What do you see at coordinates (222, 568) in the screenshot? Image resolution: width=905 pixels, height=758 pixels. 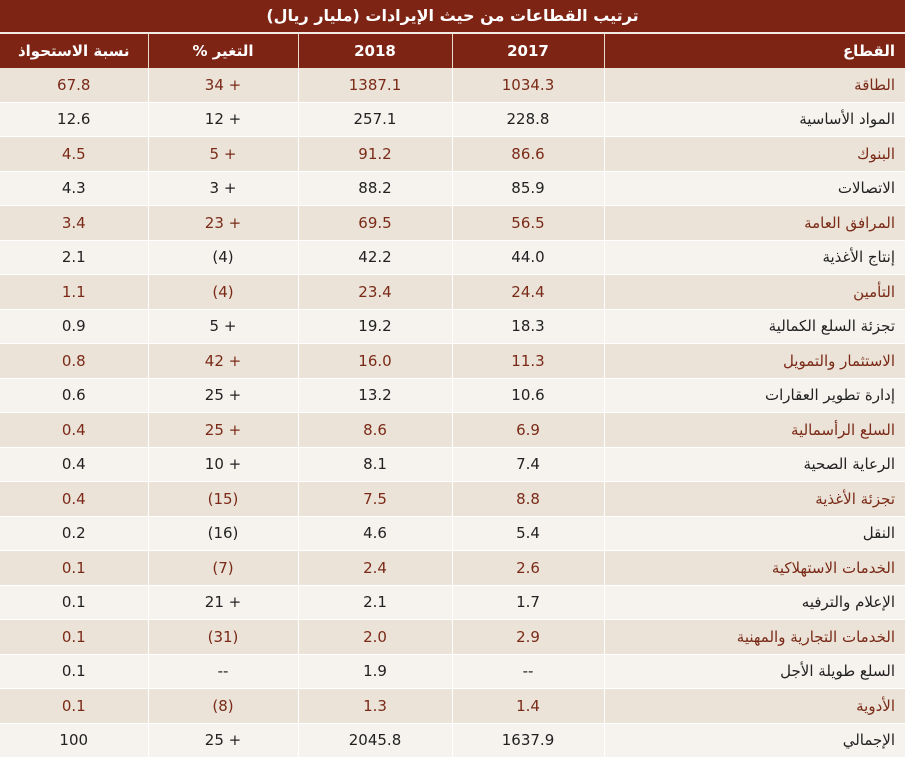 I see `cell-change: (7)` at bounding box center [222, 568].